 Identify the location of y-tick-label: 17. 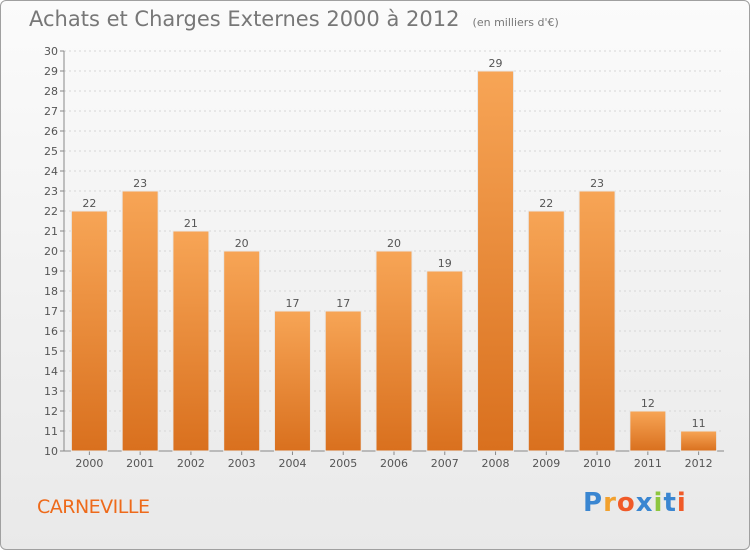
(51, 311).